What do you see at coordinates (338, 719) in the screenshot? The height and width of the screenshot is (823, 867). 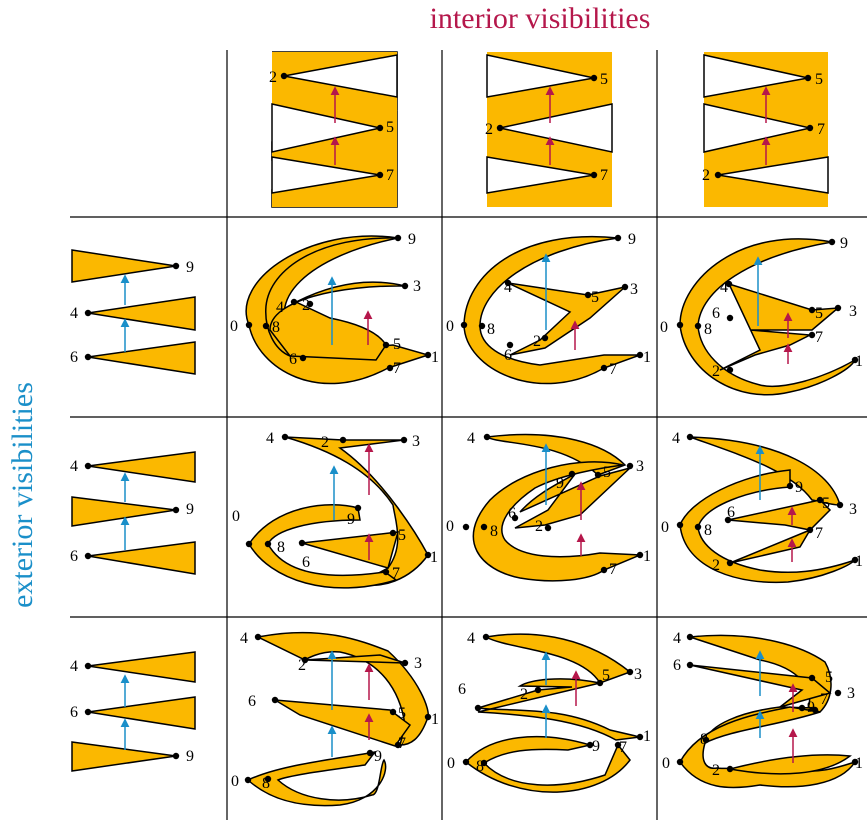 I see `cell-r3c1-drawing` at bounding box center [338, 719].